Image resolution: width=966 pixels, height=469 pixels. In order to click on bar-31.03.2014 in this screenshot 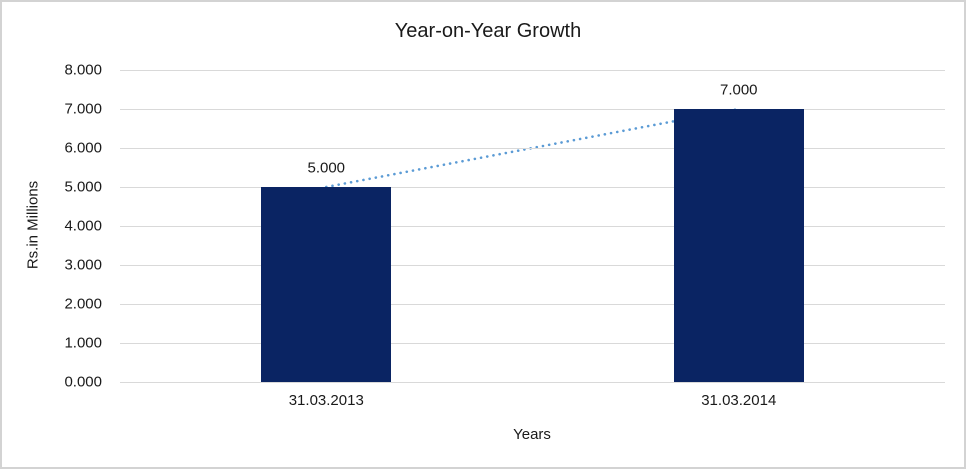, I will do `click(738, 245)`.